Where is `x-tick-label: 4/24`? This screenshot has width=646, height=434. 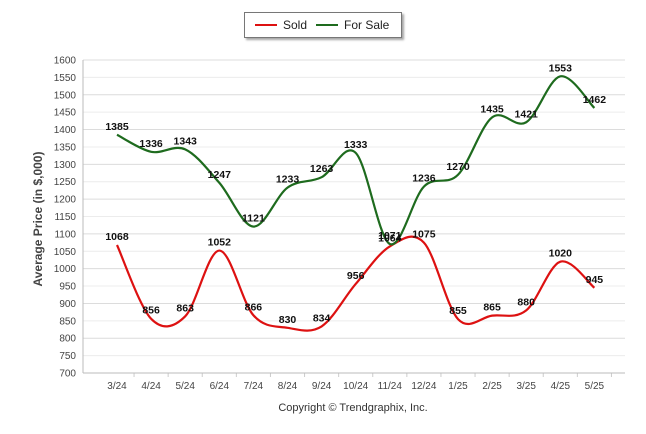 x-tick-label: 4/24 is located at coordinates (151, 386).